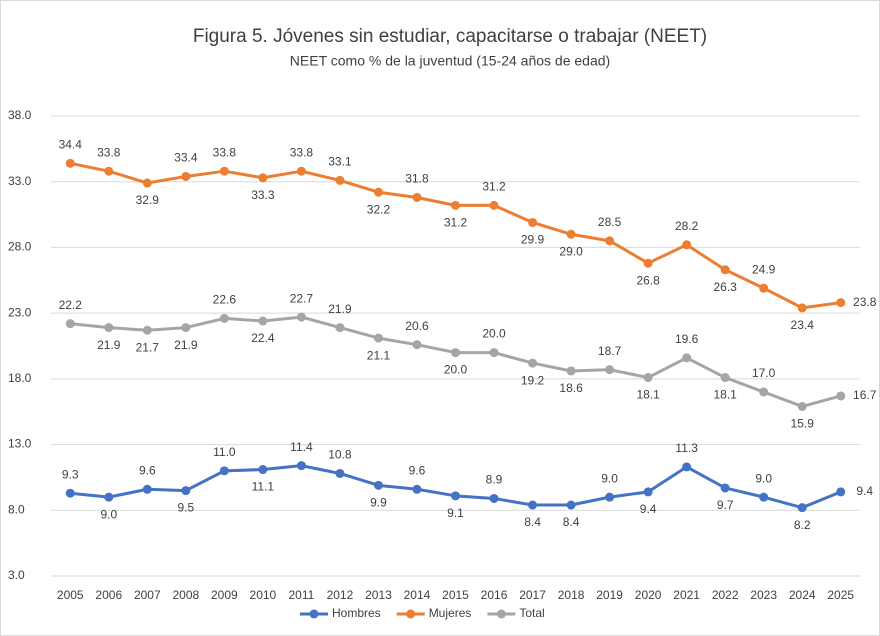 This screenshot has width=880, height=636. I want to click on x-tick-label: 2012, so click(340, 595).